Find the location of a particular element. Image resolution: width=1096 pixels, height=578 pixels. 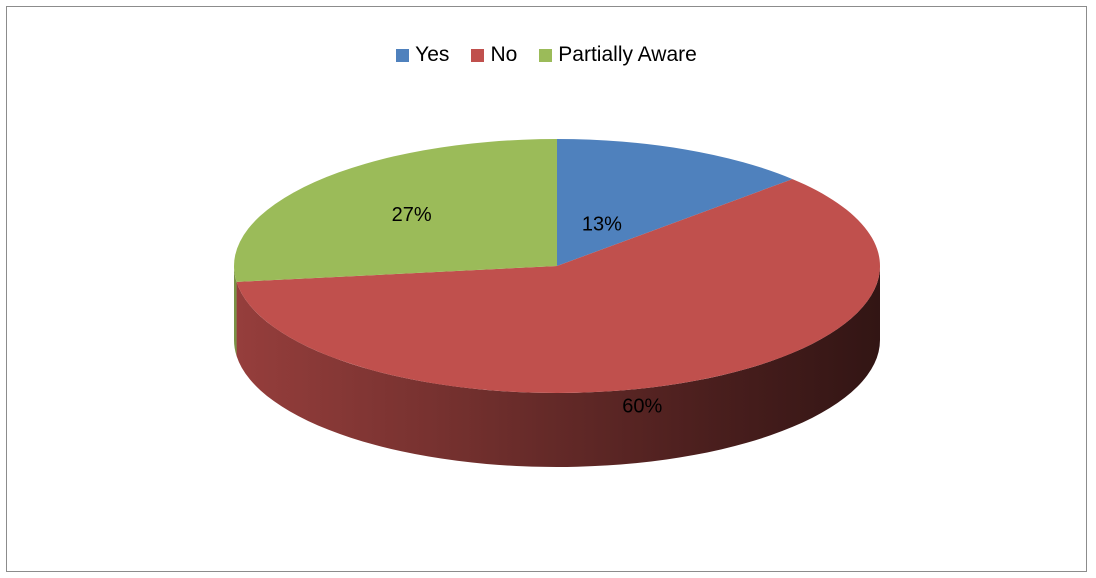

pie-slice-partially-aware is located at coordinates (395, 210).